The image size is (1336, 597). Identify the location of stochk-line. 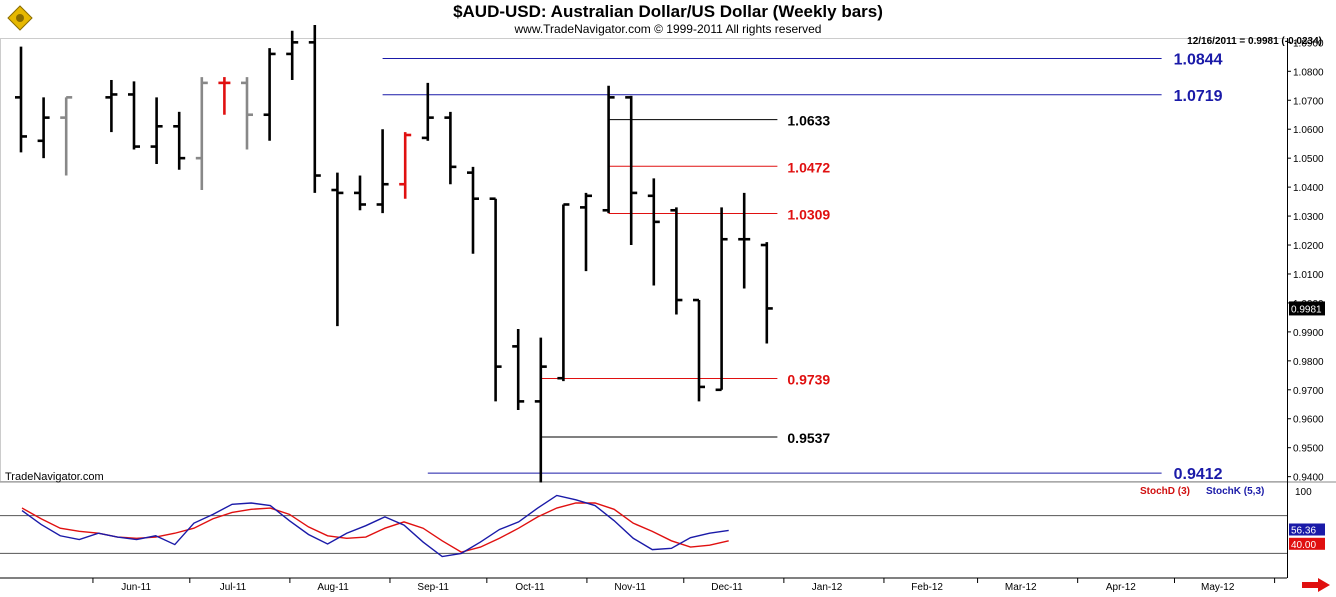
(375, 526).